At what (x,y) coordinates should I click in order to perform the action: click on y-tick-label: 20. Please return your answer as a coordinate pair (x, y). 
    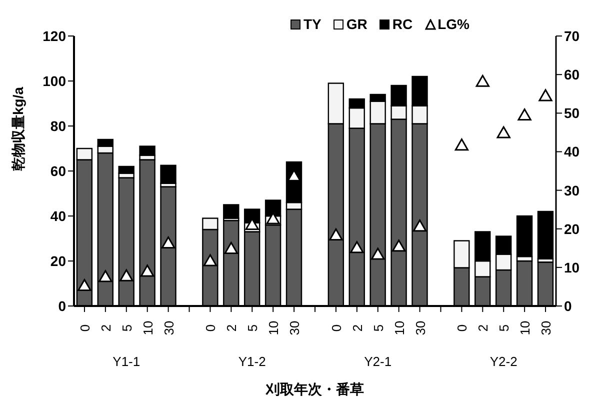
    Looking at the image, I should click on (58, 260).